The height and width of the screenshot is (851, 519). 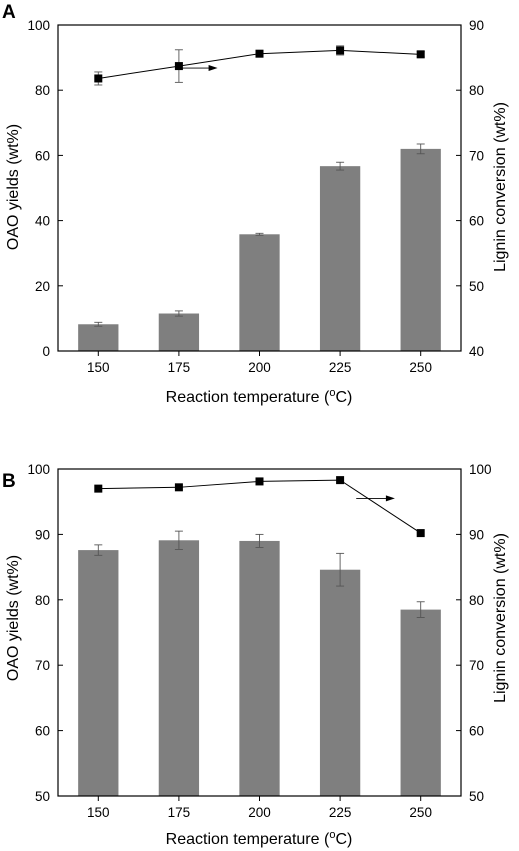 I want to click on panel-b-left-tick-label-70: 70, so click(x=42, y=665).